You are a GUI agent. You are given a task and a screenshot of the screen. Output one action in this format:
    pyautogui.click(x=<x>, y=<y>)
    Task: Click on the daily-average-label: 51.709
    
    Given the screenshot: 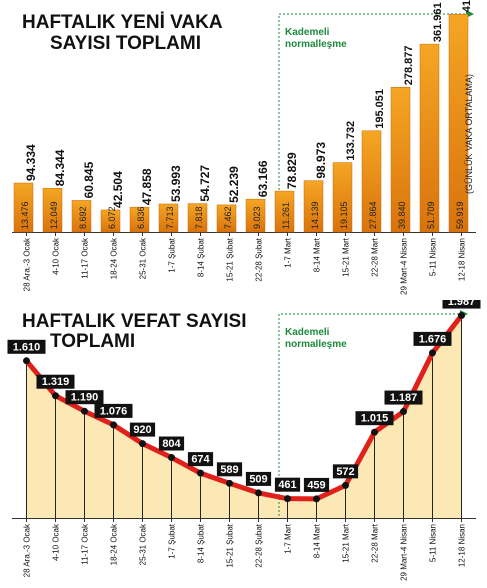 What is the action you would take?
    pyautogui.click(x=431, y=215)
    